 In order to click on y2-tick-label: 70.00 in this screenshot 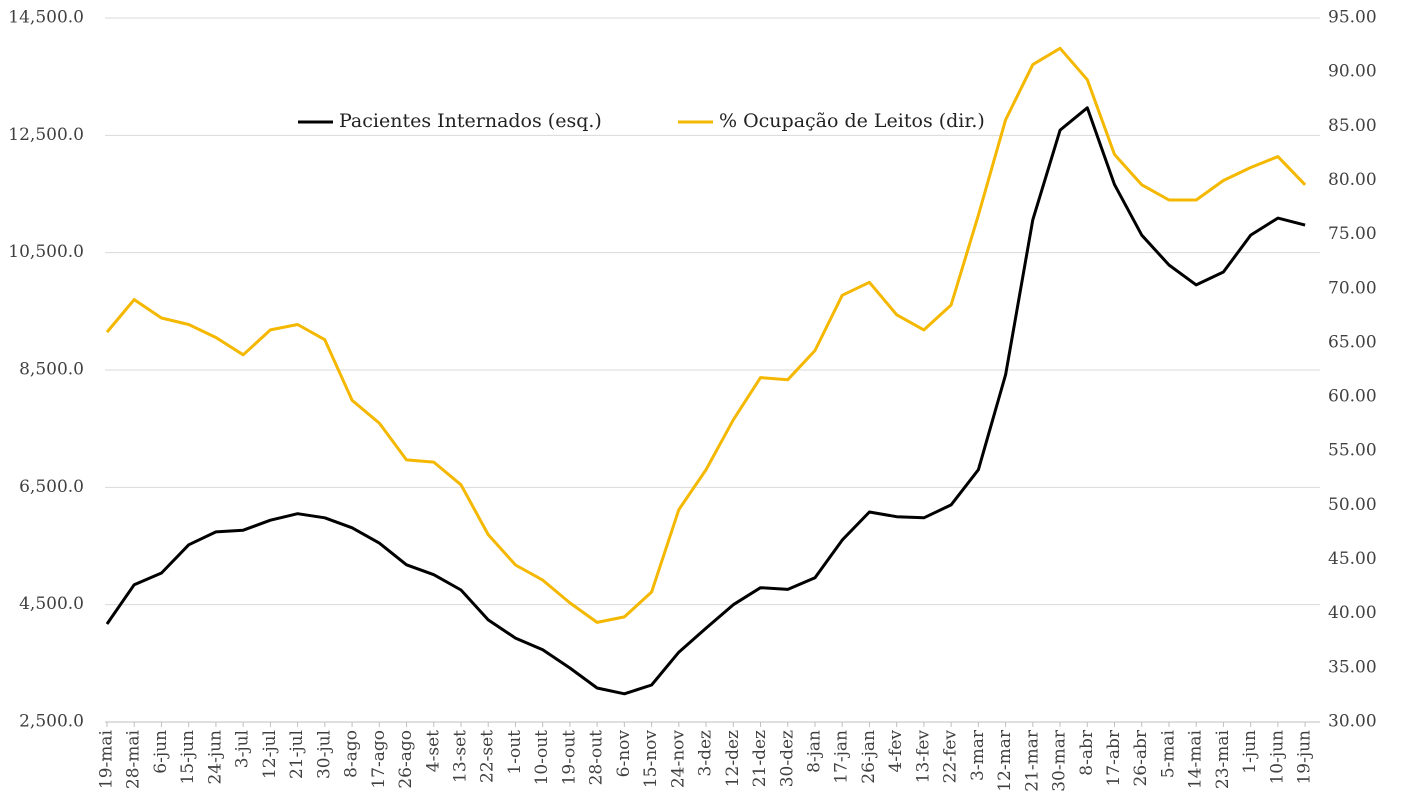, I will do `click(1352, 288)`.